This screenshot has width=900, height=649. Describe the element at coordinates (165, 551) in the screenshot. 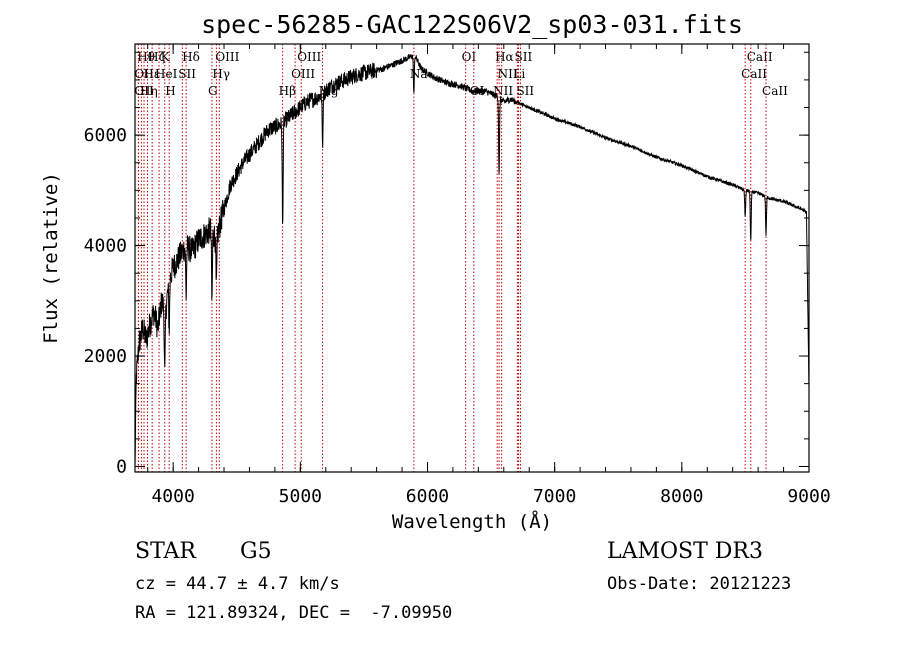

I see `object-class: STAR` at that location.